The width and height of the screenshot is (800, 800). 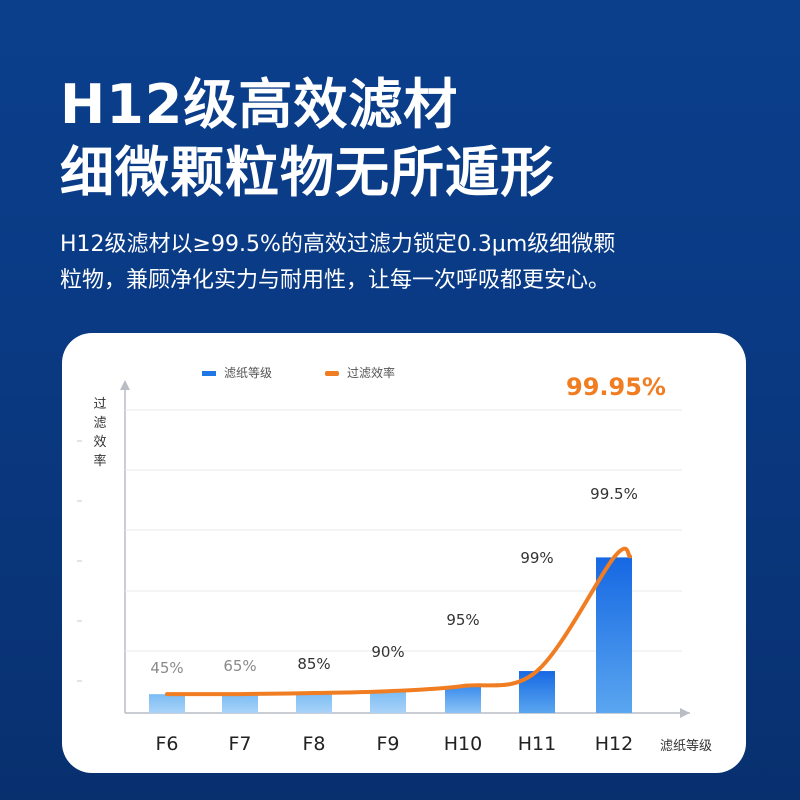 I want to click on y-axis-label-char: 效, so click(x=99, y=442).